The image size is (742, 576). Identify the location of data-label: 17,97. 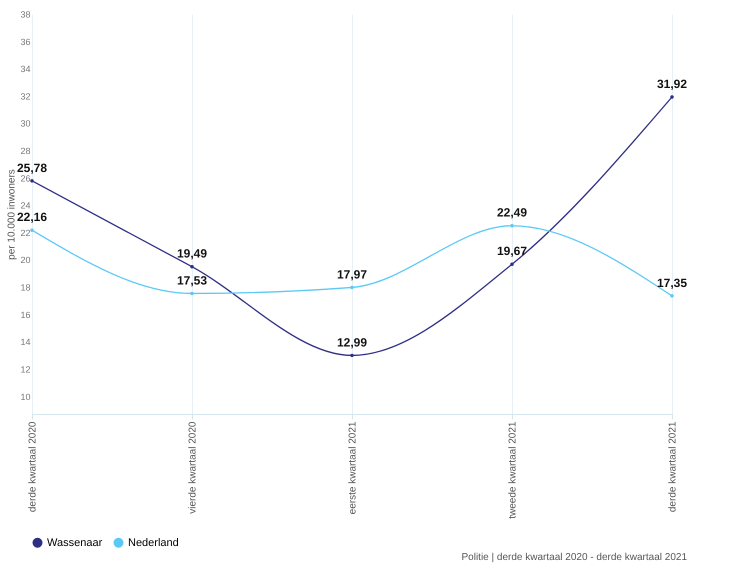
(352, 274).